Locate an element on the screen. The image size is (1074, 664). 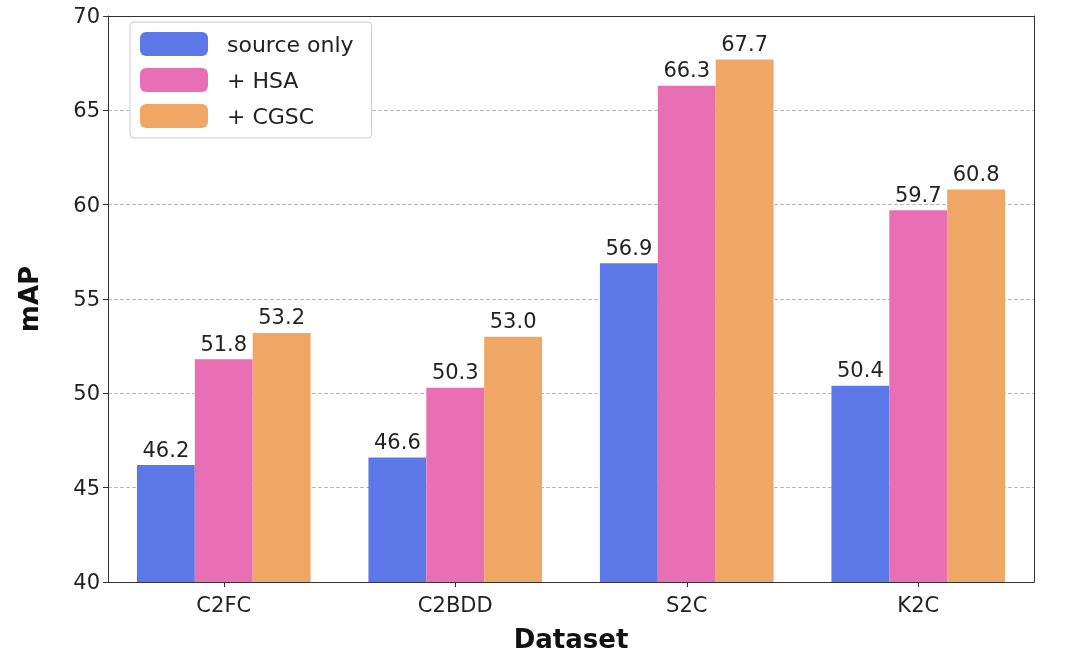
y-tick-label: 70 is located at coordinates (86, 16).